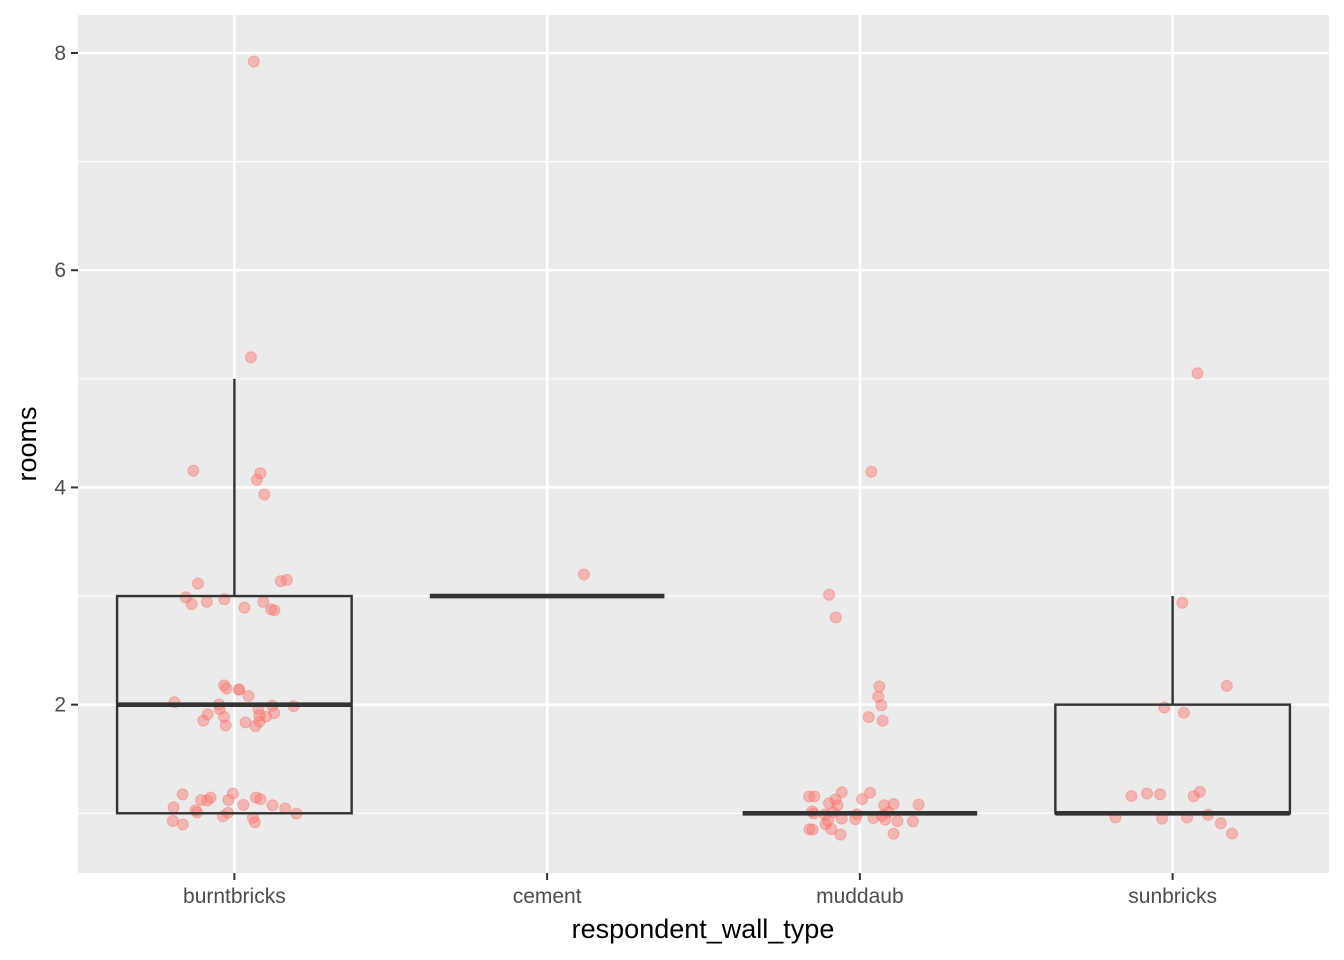 This screenshot has width=1344, height=960. Describe the element at coordinates (860, 896) in the screenshot. I see `x-tick-label: muddaub` at that location.